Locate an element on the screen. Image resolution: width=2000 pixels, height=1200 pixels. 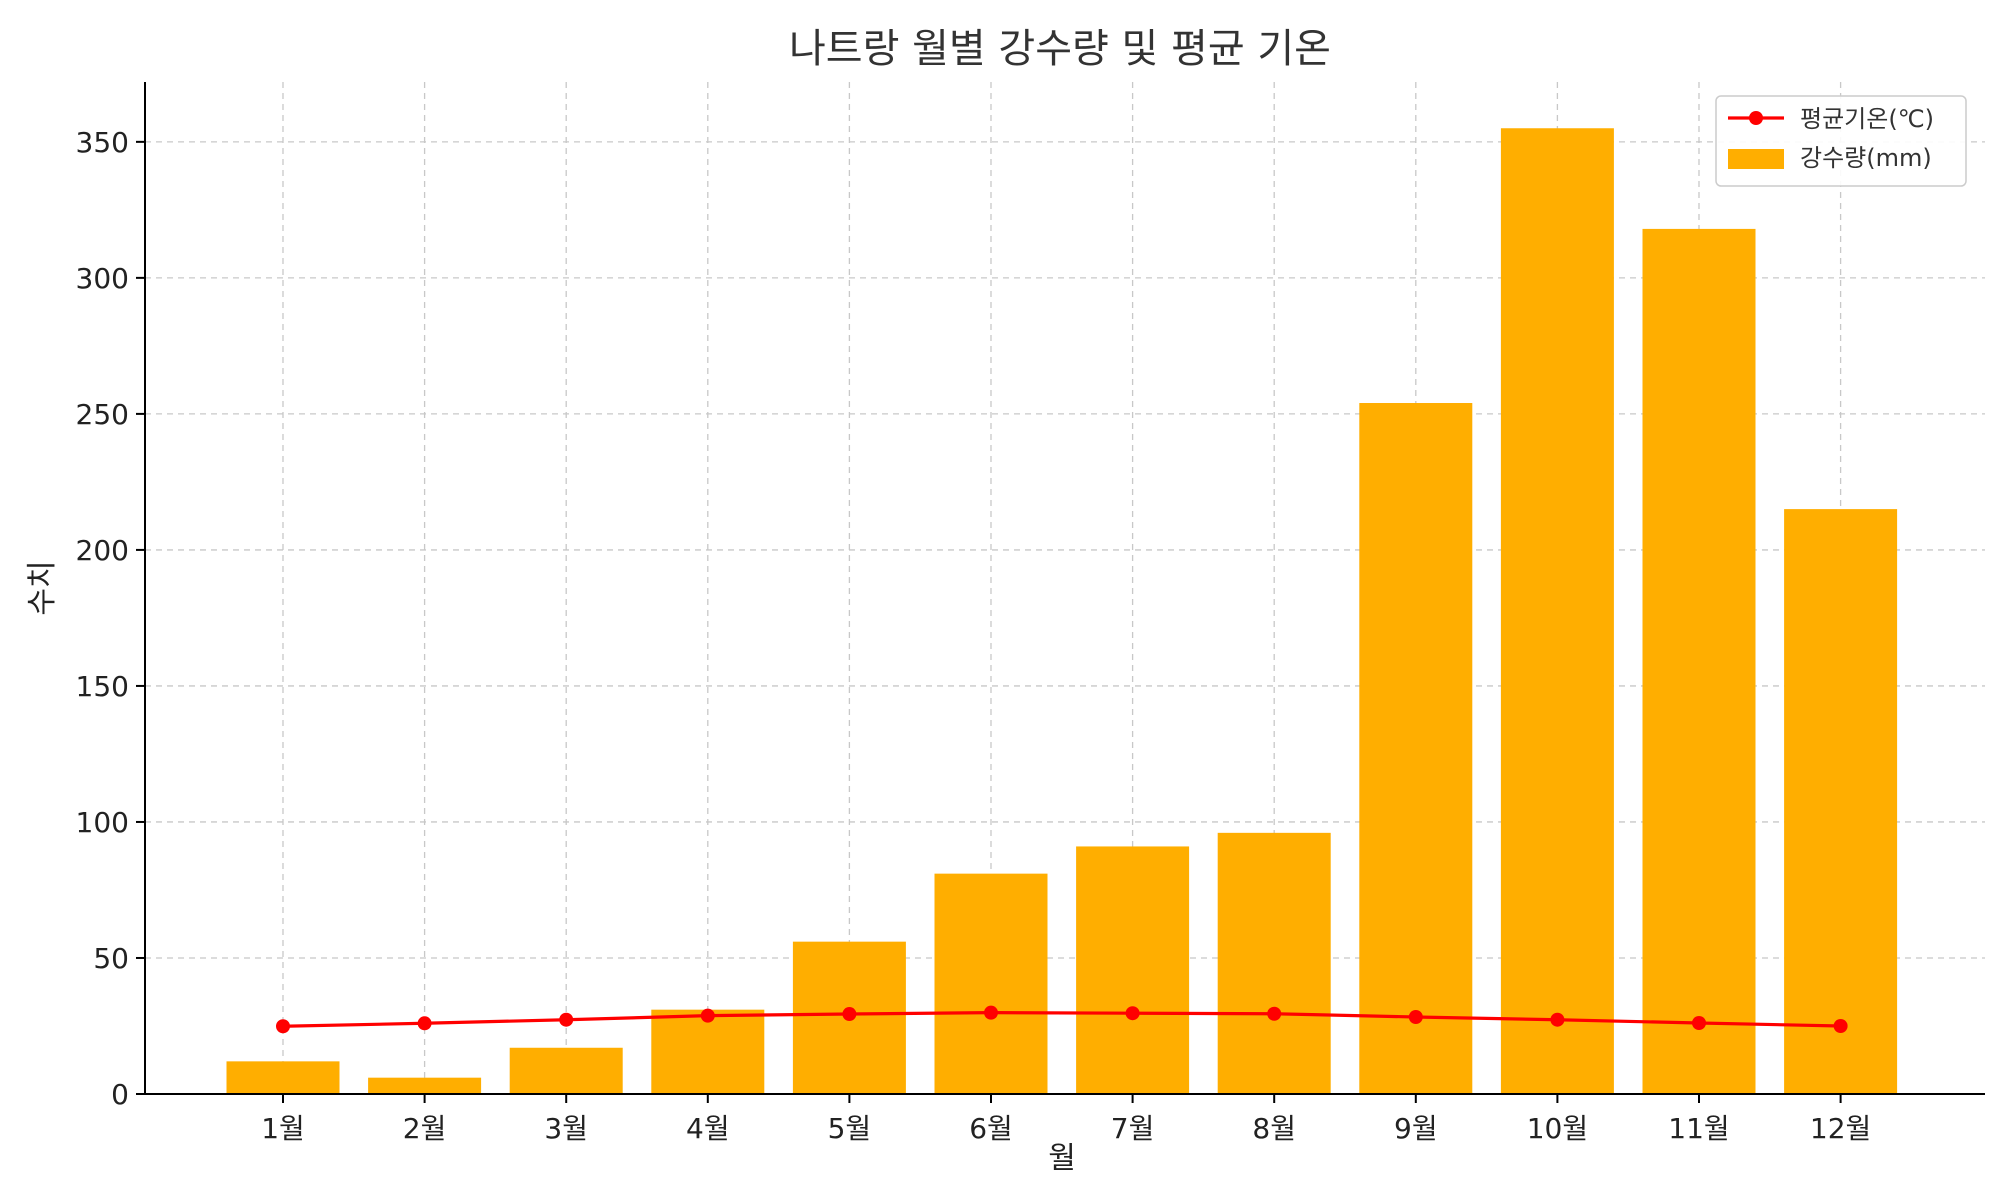
temperature-line is located at coordinates (1061, 1019).